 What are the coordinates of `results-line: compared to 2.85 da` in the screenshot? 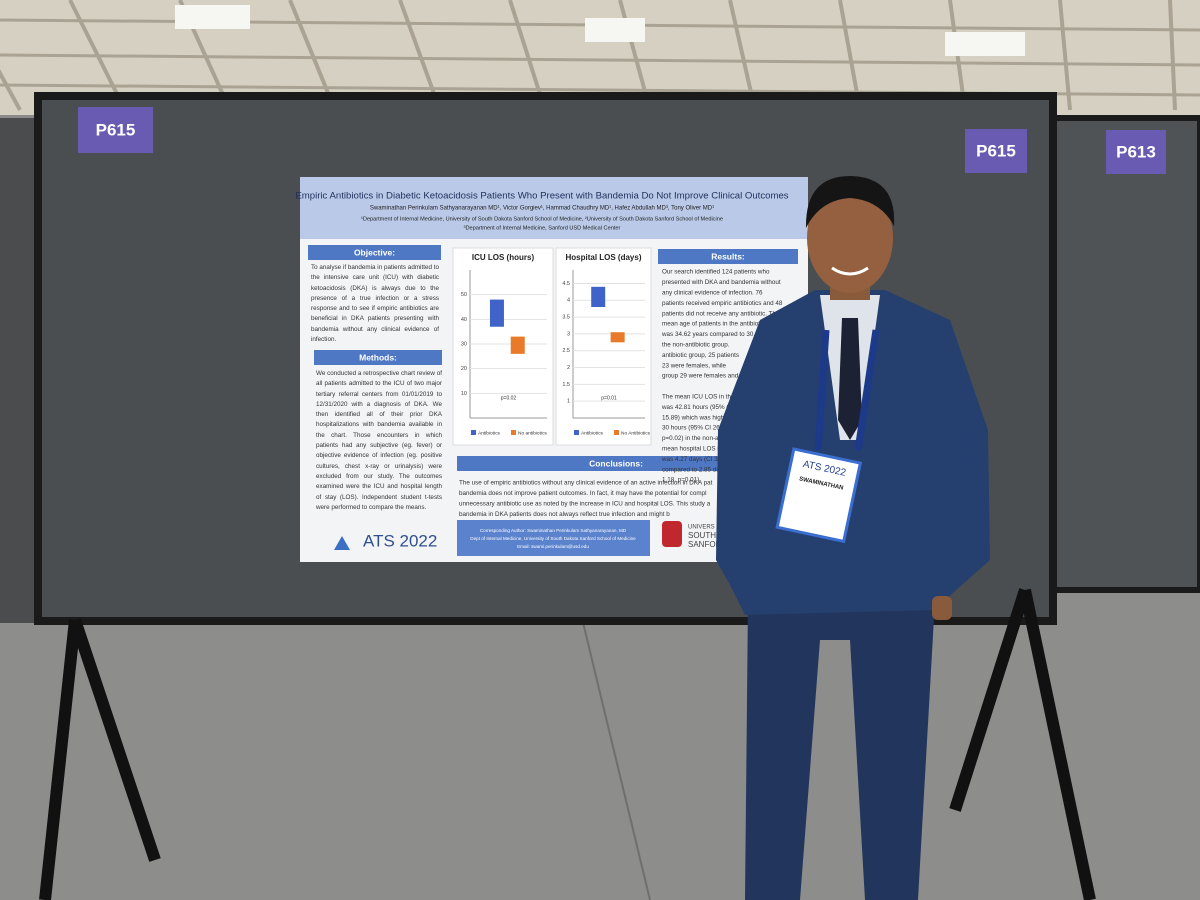 It's located at (691, 469).